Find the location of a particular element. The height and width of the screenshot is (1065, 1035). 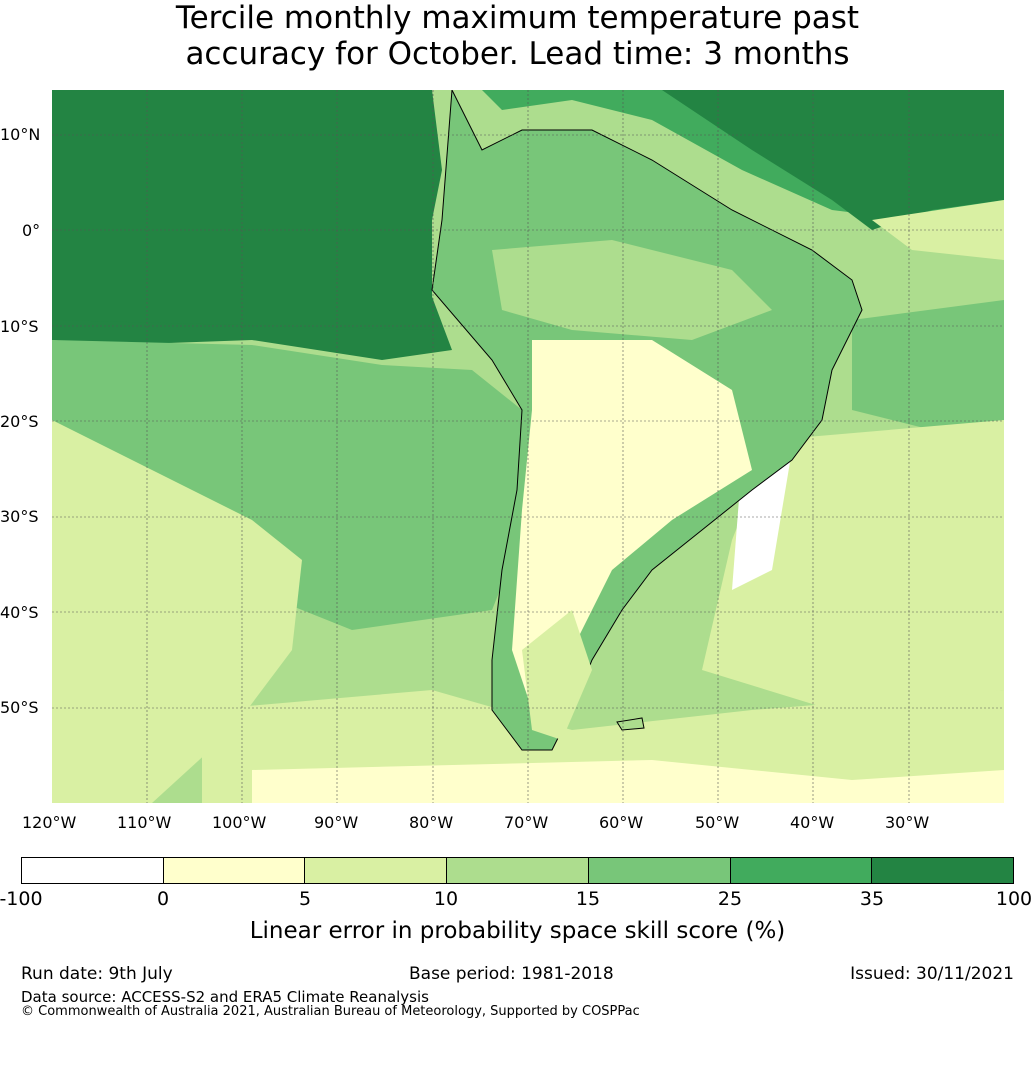

colorbar-tick: 35 is located at coordinates (872, 899).